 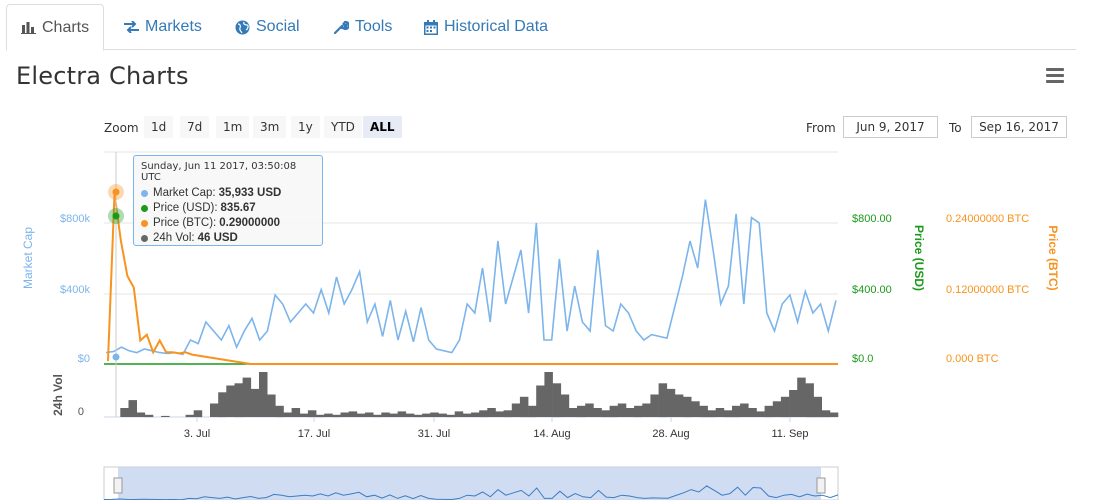 What do you see at coordinates (81, 412) in the screenshot?
I see `volume-tick-label: 0` at bounding box center [81, 412].